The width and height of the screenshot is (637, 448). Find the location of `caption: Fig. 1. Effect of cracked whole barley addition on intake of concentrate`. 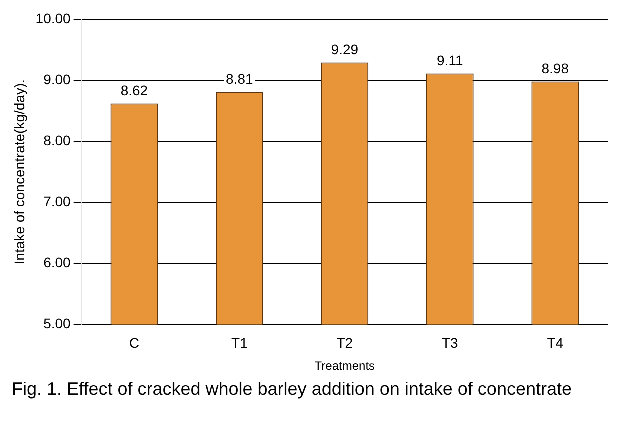

caption: Fig. 1. Effect of cracked whole barley addition on intake of concentrate is located at coordinates (292, 389).